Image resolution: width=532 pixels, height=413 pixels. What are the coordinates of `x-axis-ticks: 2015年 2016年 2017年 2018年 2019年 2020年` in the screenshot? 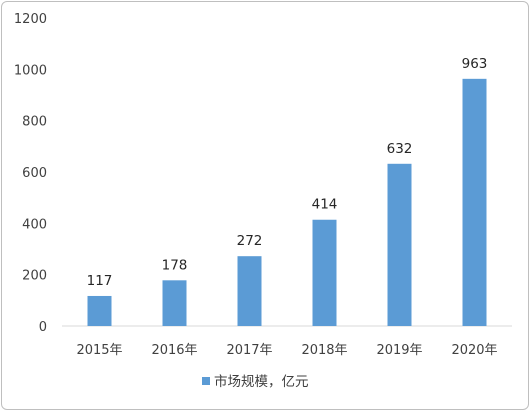 It's located at (286, 350).